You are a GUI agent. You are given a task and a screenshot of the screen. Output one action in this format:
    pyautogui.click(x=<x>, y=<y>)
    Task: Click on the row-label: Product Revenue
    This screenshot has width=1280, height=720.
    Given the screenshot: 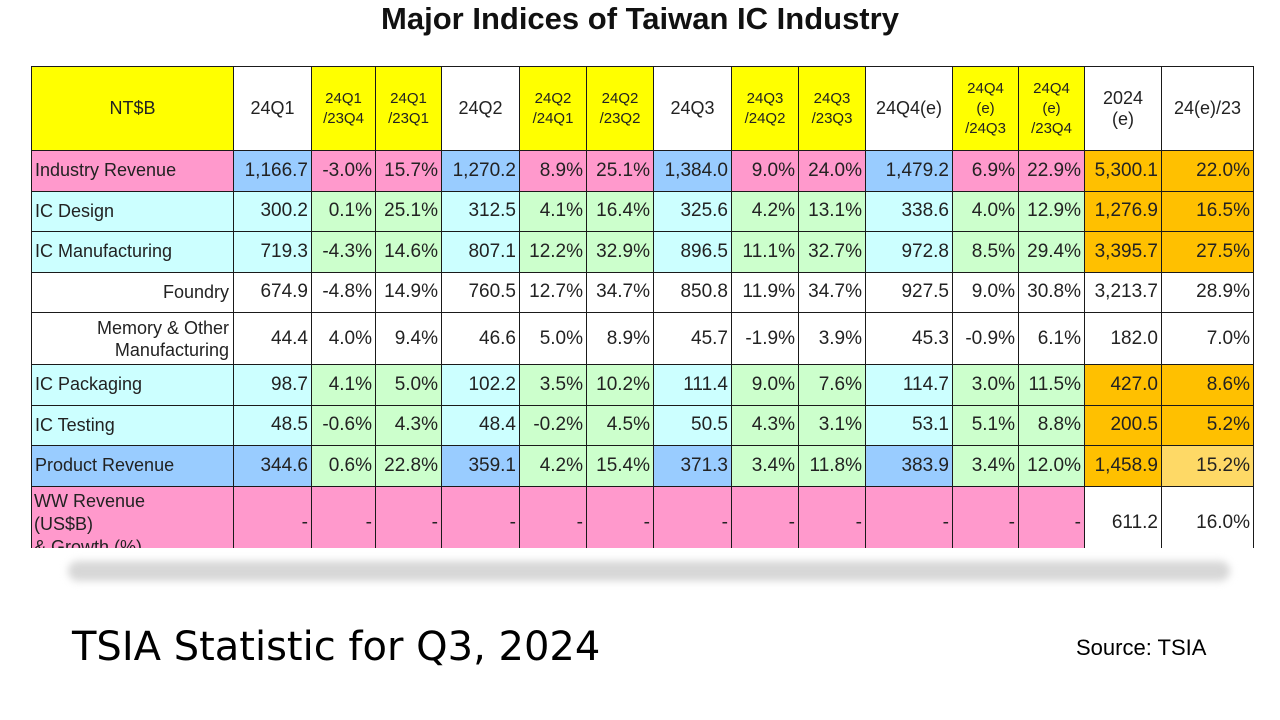 What is the action you would take?
    pyautogui.click(x=132, y=466)
    